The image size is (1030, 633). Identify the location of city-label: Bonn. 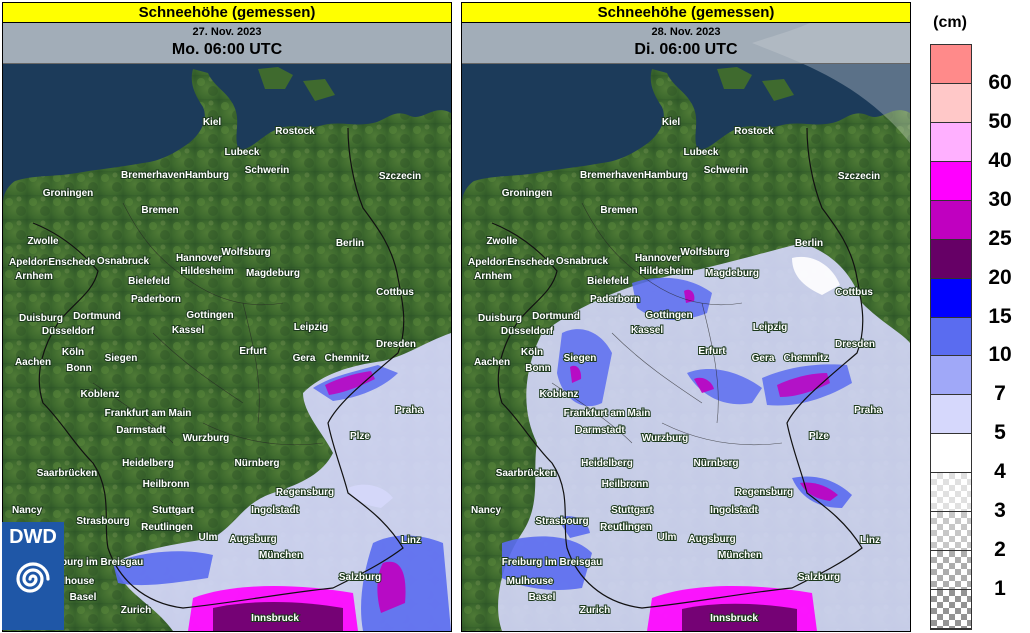
(538, 368).